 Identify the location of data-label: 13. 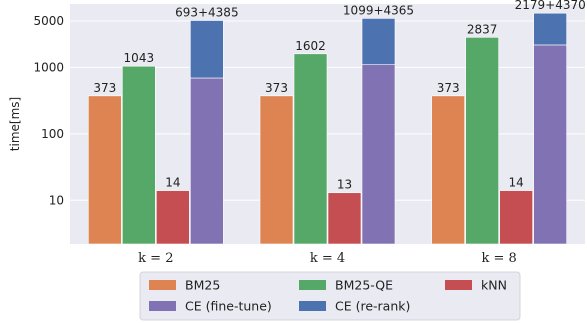
(344, 185).